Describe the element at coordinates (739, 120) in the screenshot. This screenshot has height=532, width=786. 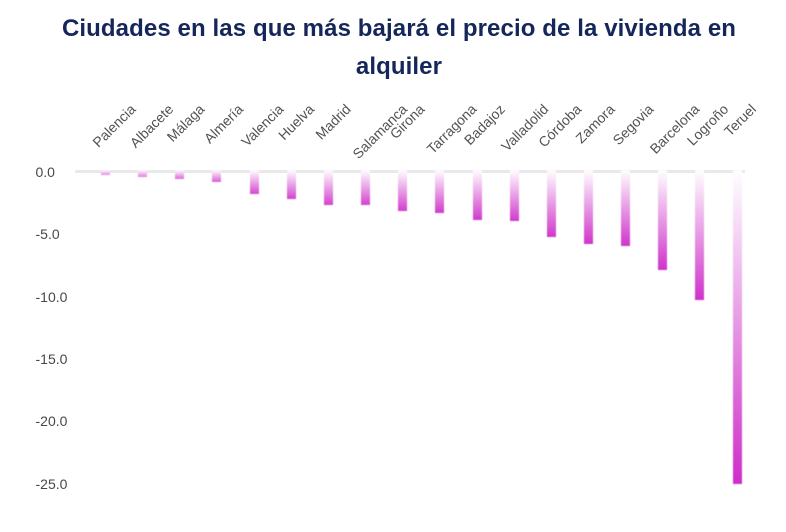
I see `svg-text: Teruel` at that location.